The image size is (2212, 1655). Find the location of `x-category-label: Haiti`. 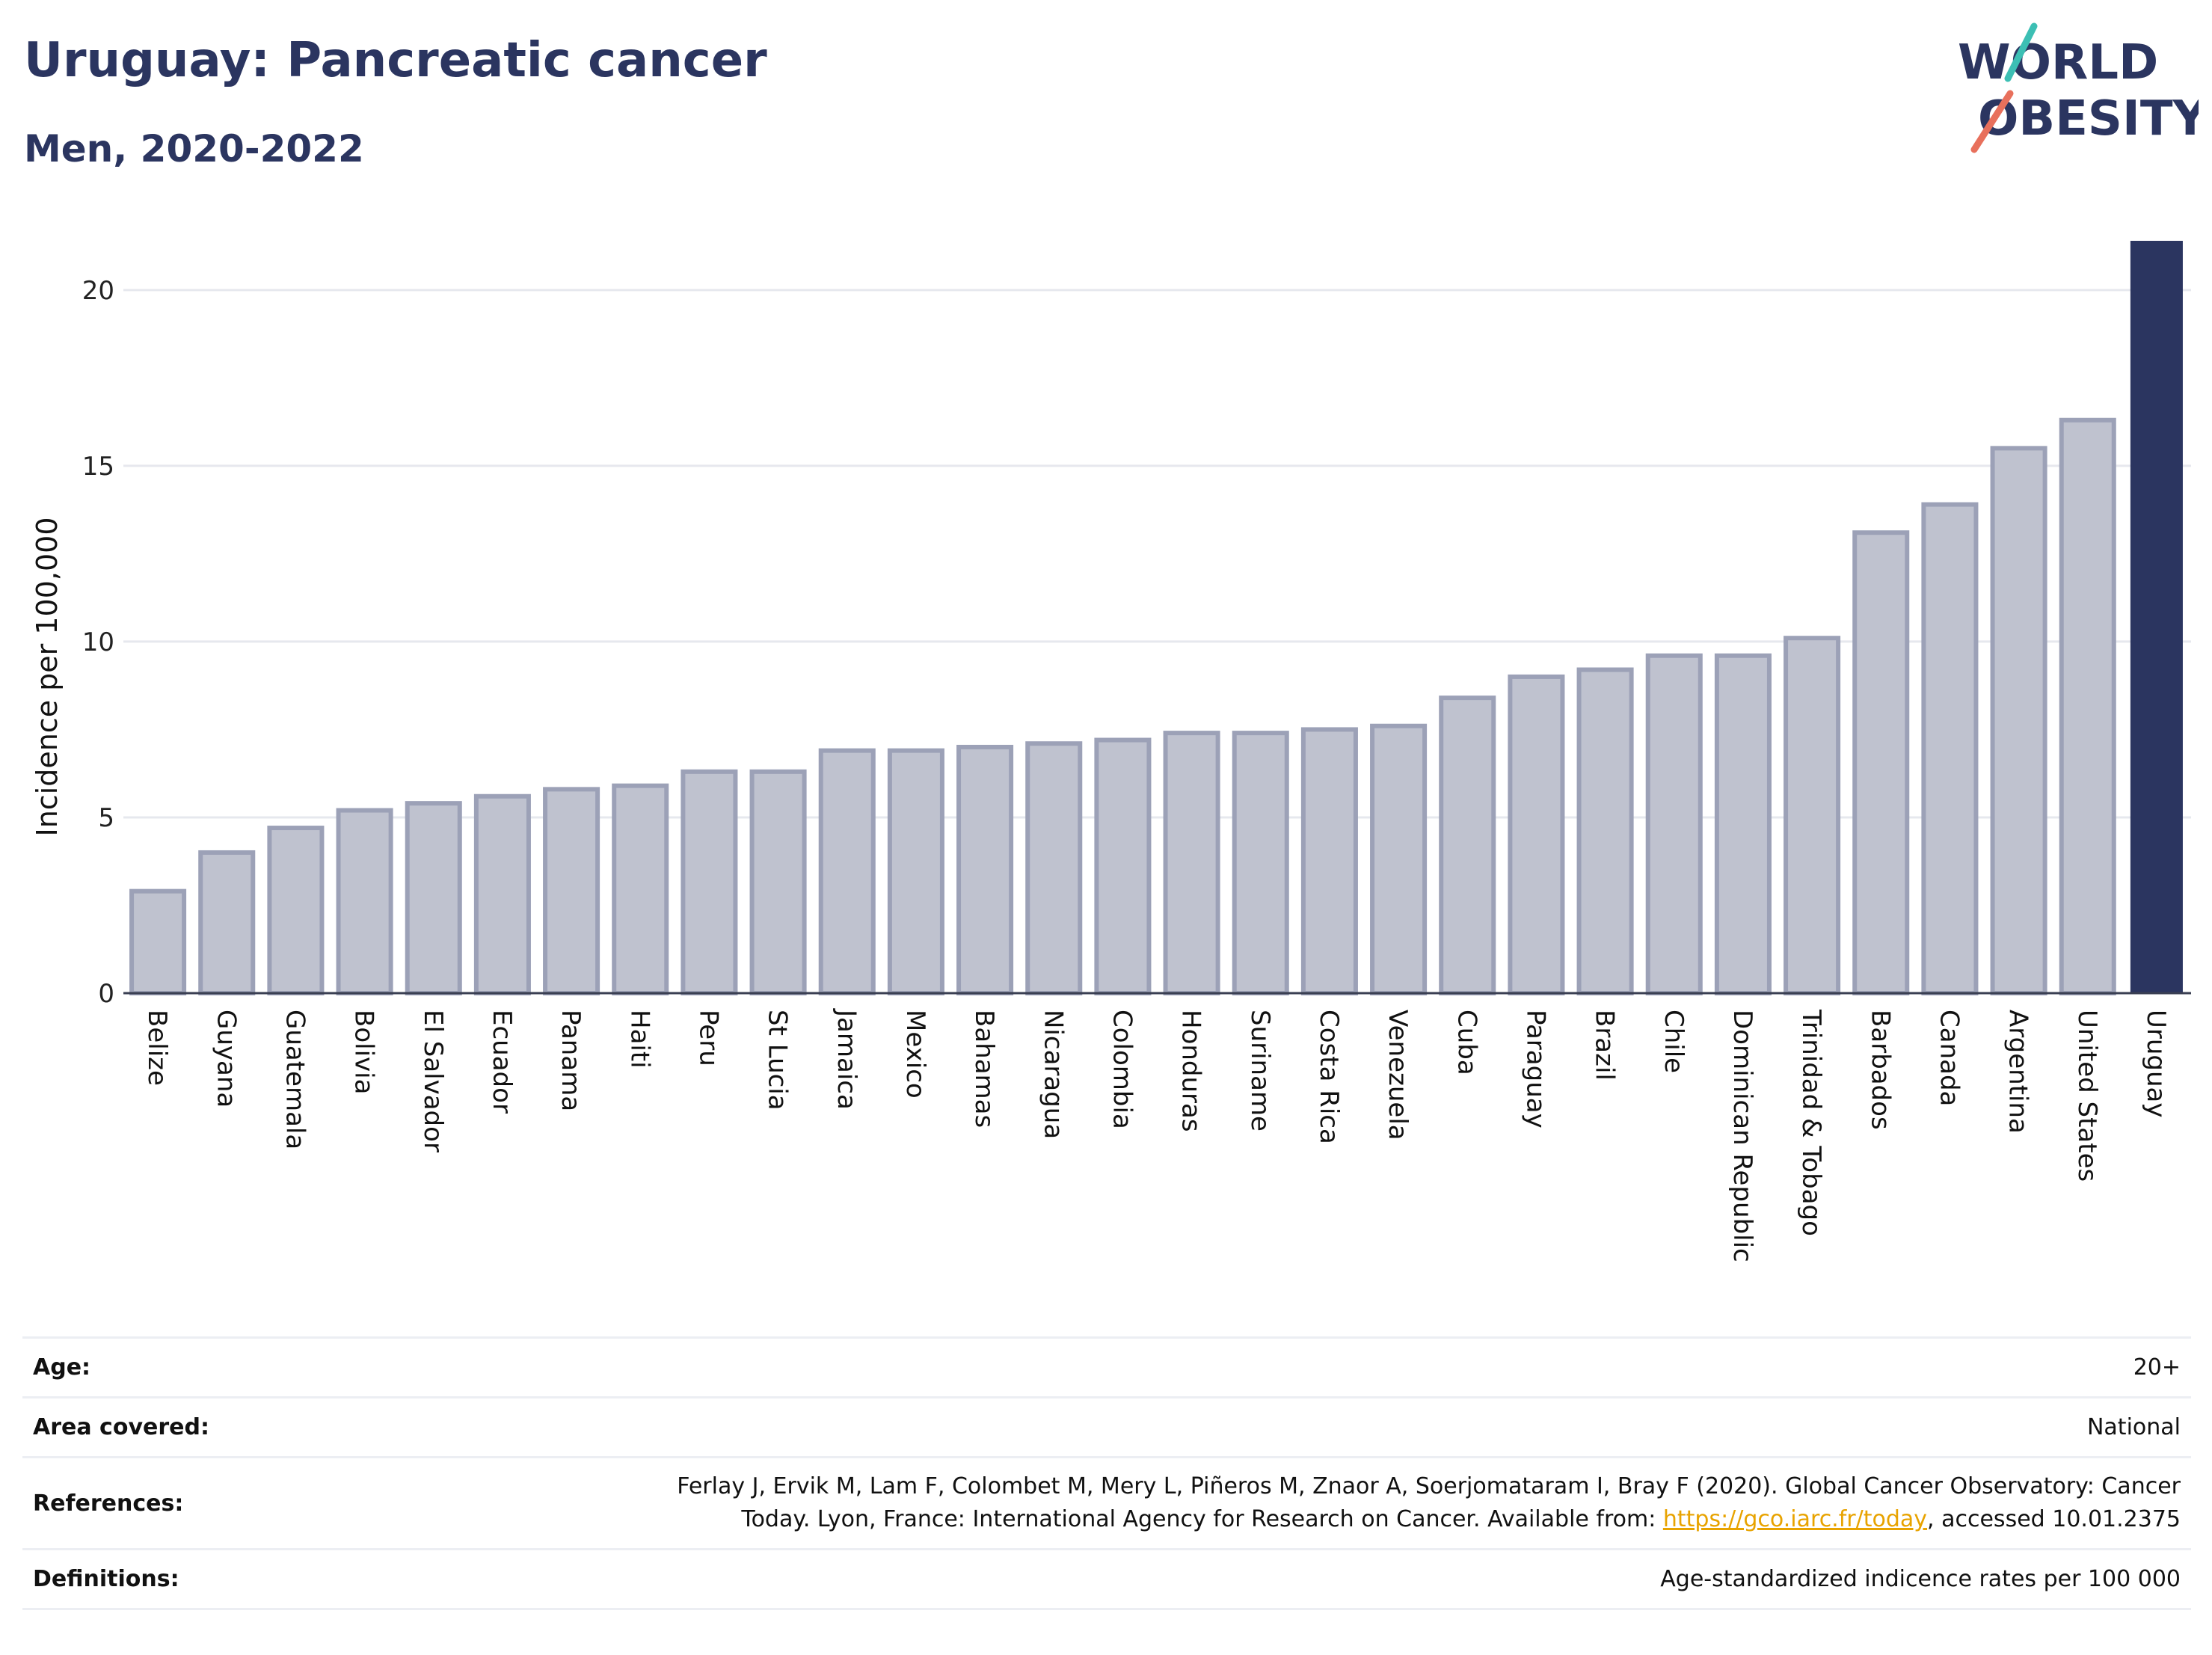

x-category-label: Haiti is located at coordinates (639, 1039).